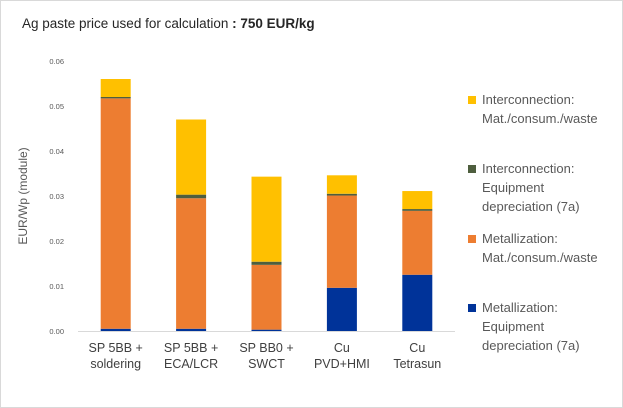 This screenshot has height=408, width=623. What do you see at coordinates (266, 364) in the screenshot?
I see `x-tick-label: SWCT` at bounding box center [266, 364].